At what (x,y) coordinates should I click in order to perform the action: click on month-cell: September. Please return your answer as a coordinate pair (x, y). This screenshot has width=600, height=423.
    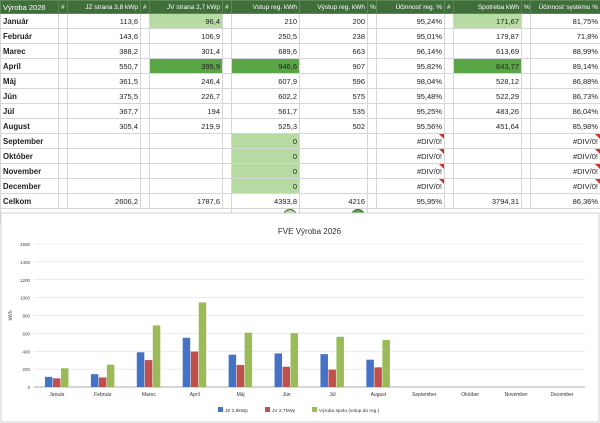
    Looking at the image, I should click on (29, 141).